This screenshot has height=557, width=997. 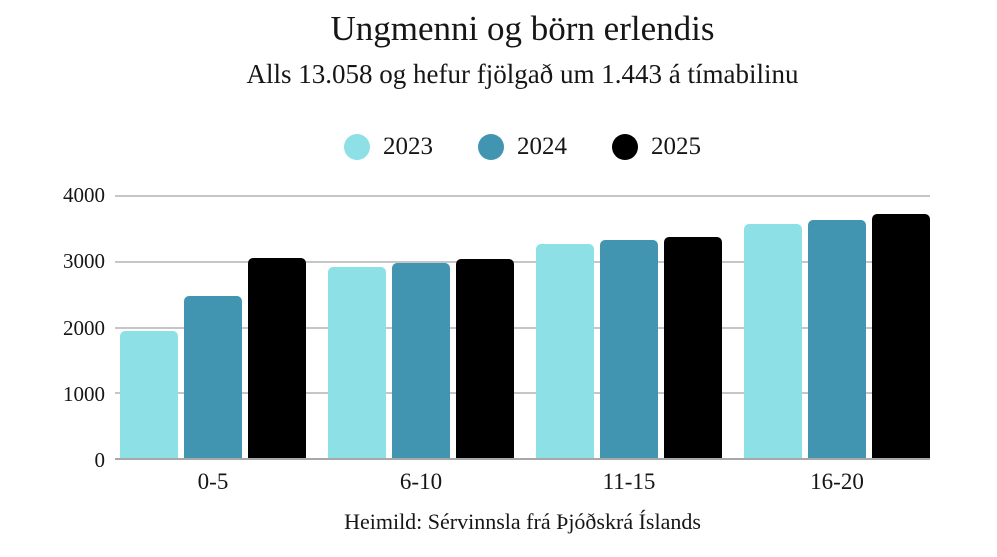 I want to click on y-tick-label-2000: 2000, so click(x=84, y=328).